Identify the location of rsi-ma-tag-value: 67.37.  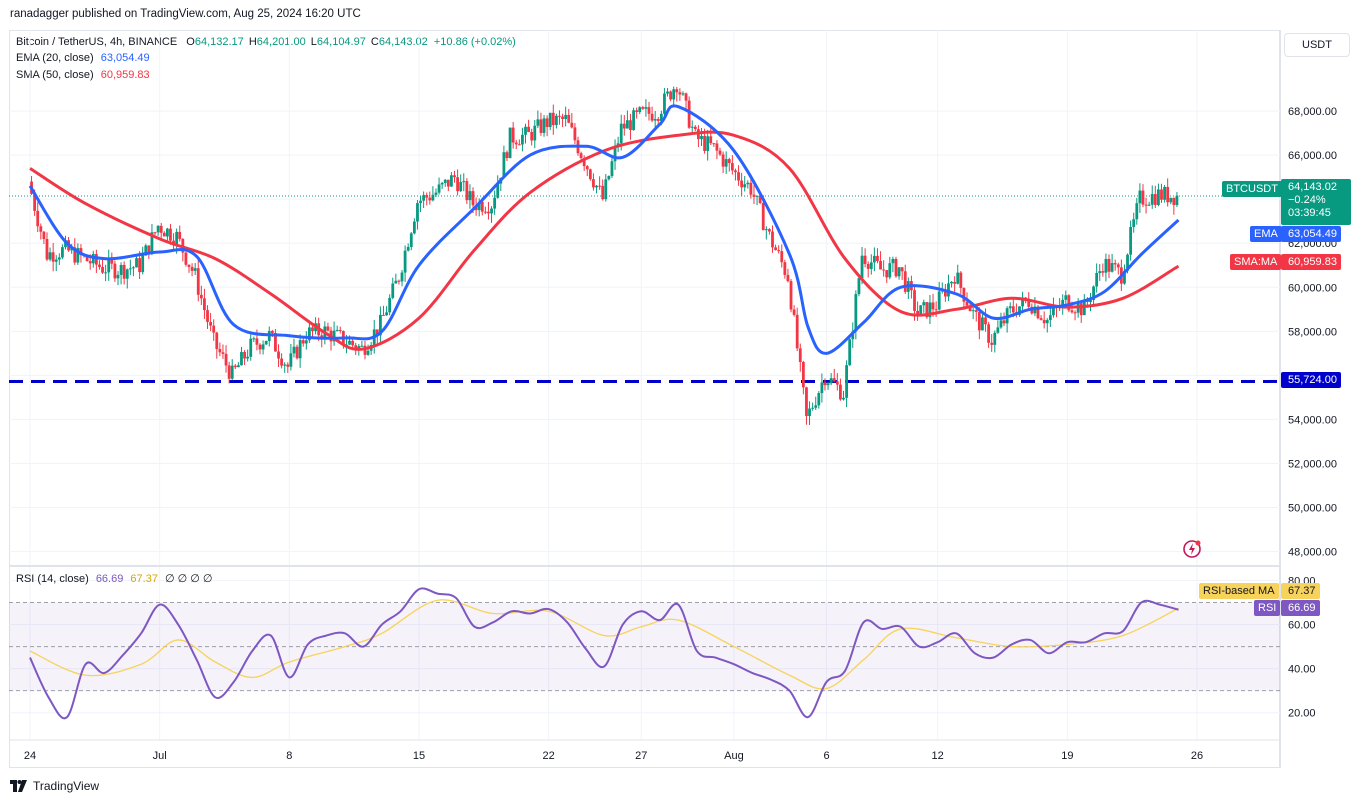
(1300, 591).